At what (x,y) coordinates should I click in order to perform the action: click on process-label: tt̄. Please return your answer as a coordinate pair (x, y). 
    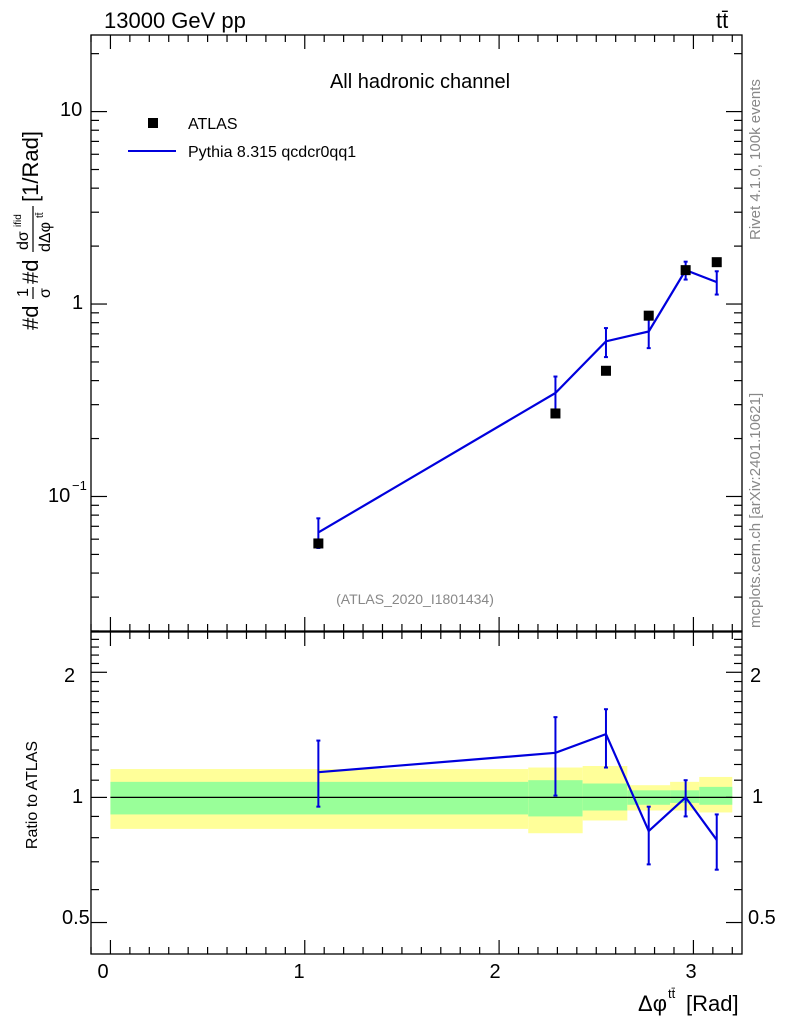
    Looking at the image, I should click on (722, 20).